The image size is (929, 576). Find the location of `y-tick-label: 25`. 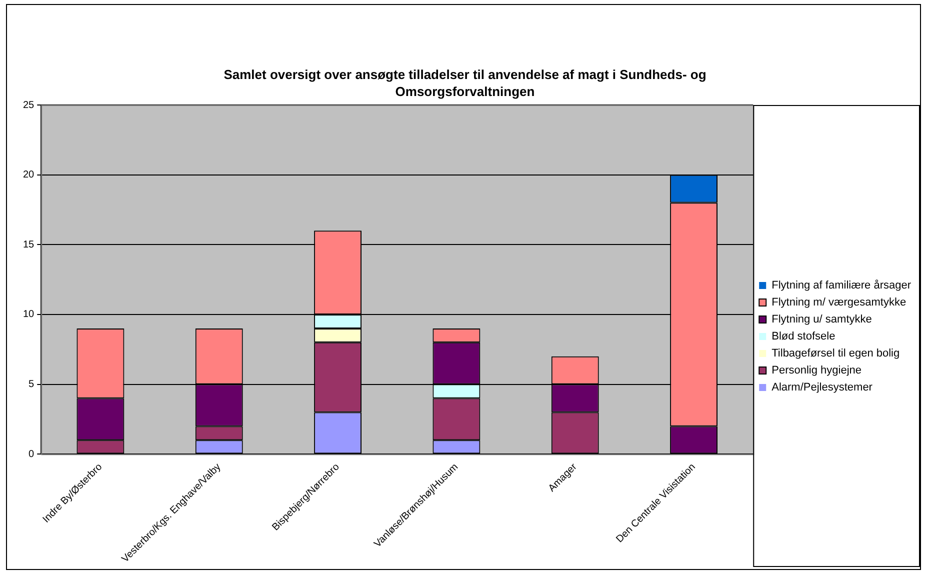

y-tick-label: 25 is located at coordinates (29, 105).